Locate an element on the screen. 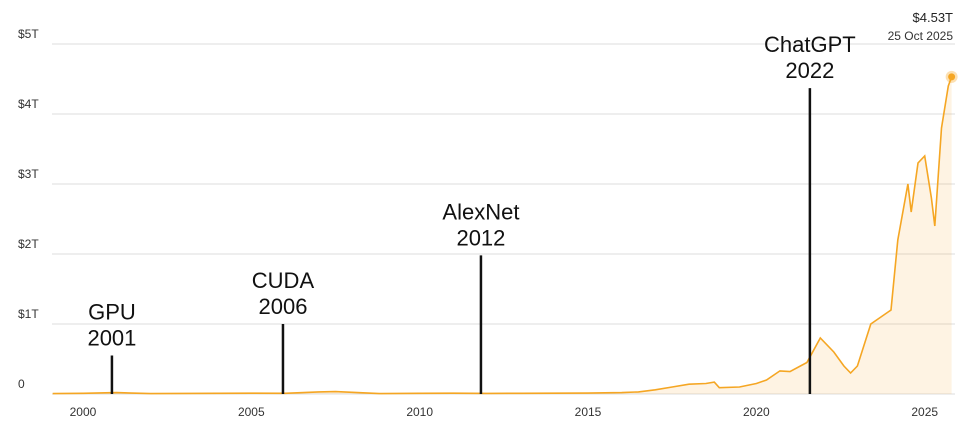 The height and width of the screenshot is (428, 960). x-tick-label: 2015 is located at coordinates (588, 412).